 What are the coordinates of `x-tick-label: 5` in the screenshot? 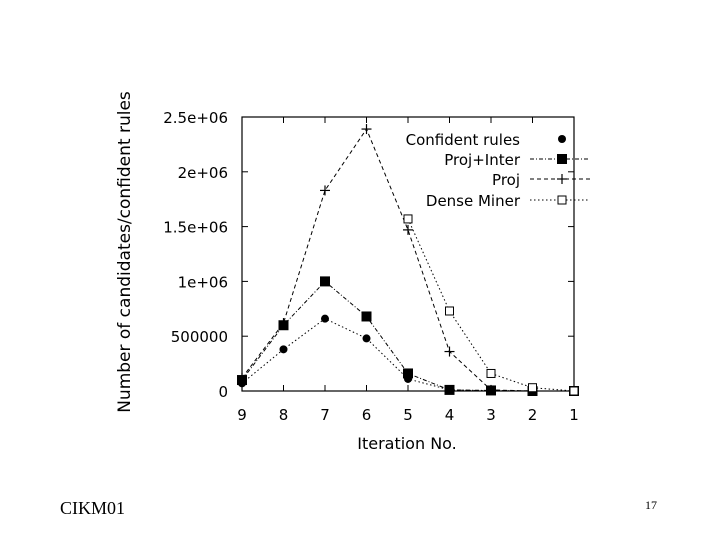 It's located at (408, 415).